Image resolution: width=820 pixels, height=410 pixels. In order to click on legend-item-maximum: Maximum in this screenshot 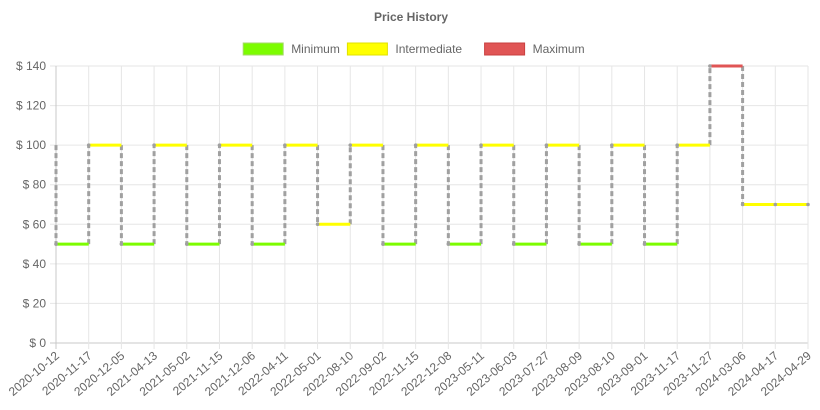, I will do `click(534, 49)`.